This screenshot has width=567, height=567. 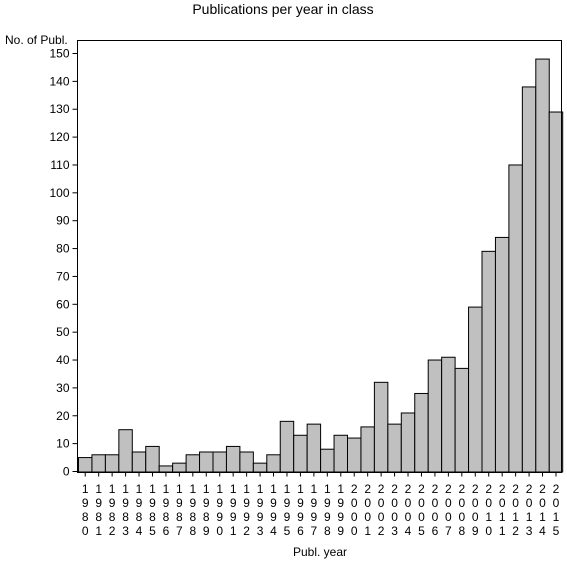 I want to click on bar-2003, so click(x=394, y=448).